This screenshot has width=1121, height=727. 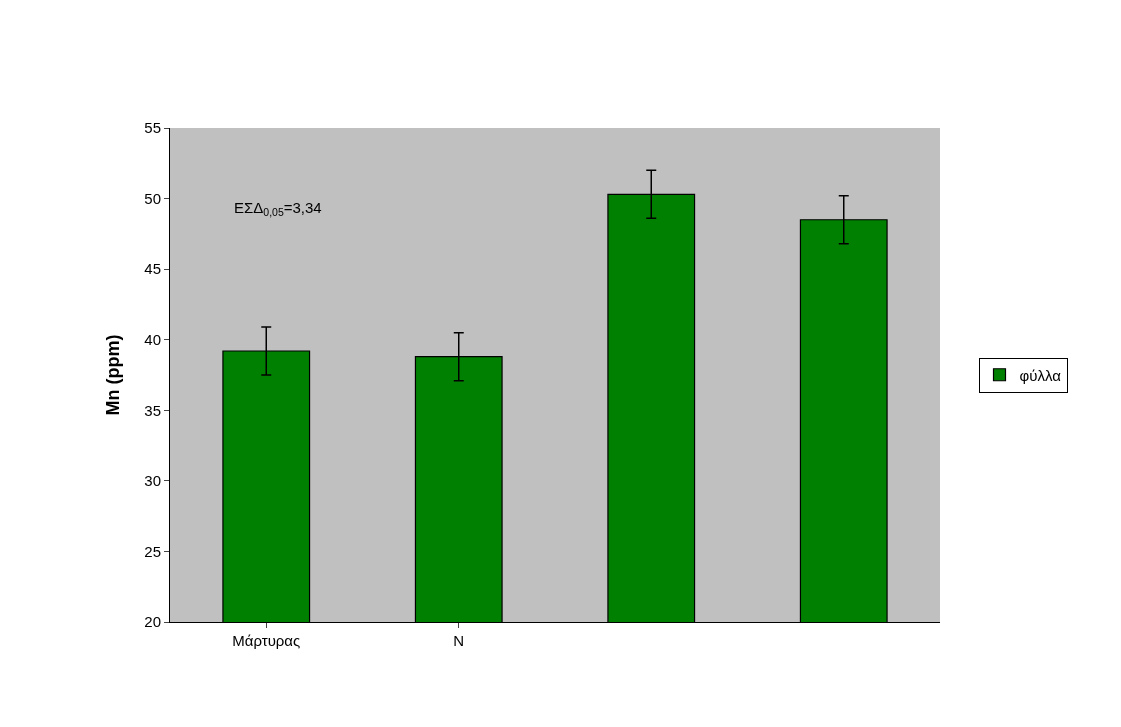 I want to click on y-tick-label: 20, so click(x=152, y=622).